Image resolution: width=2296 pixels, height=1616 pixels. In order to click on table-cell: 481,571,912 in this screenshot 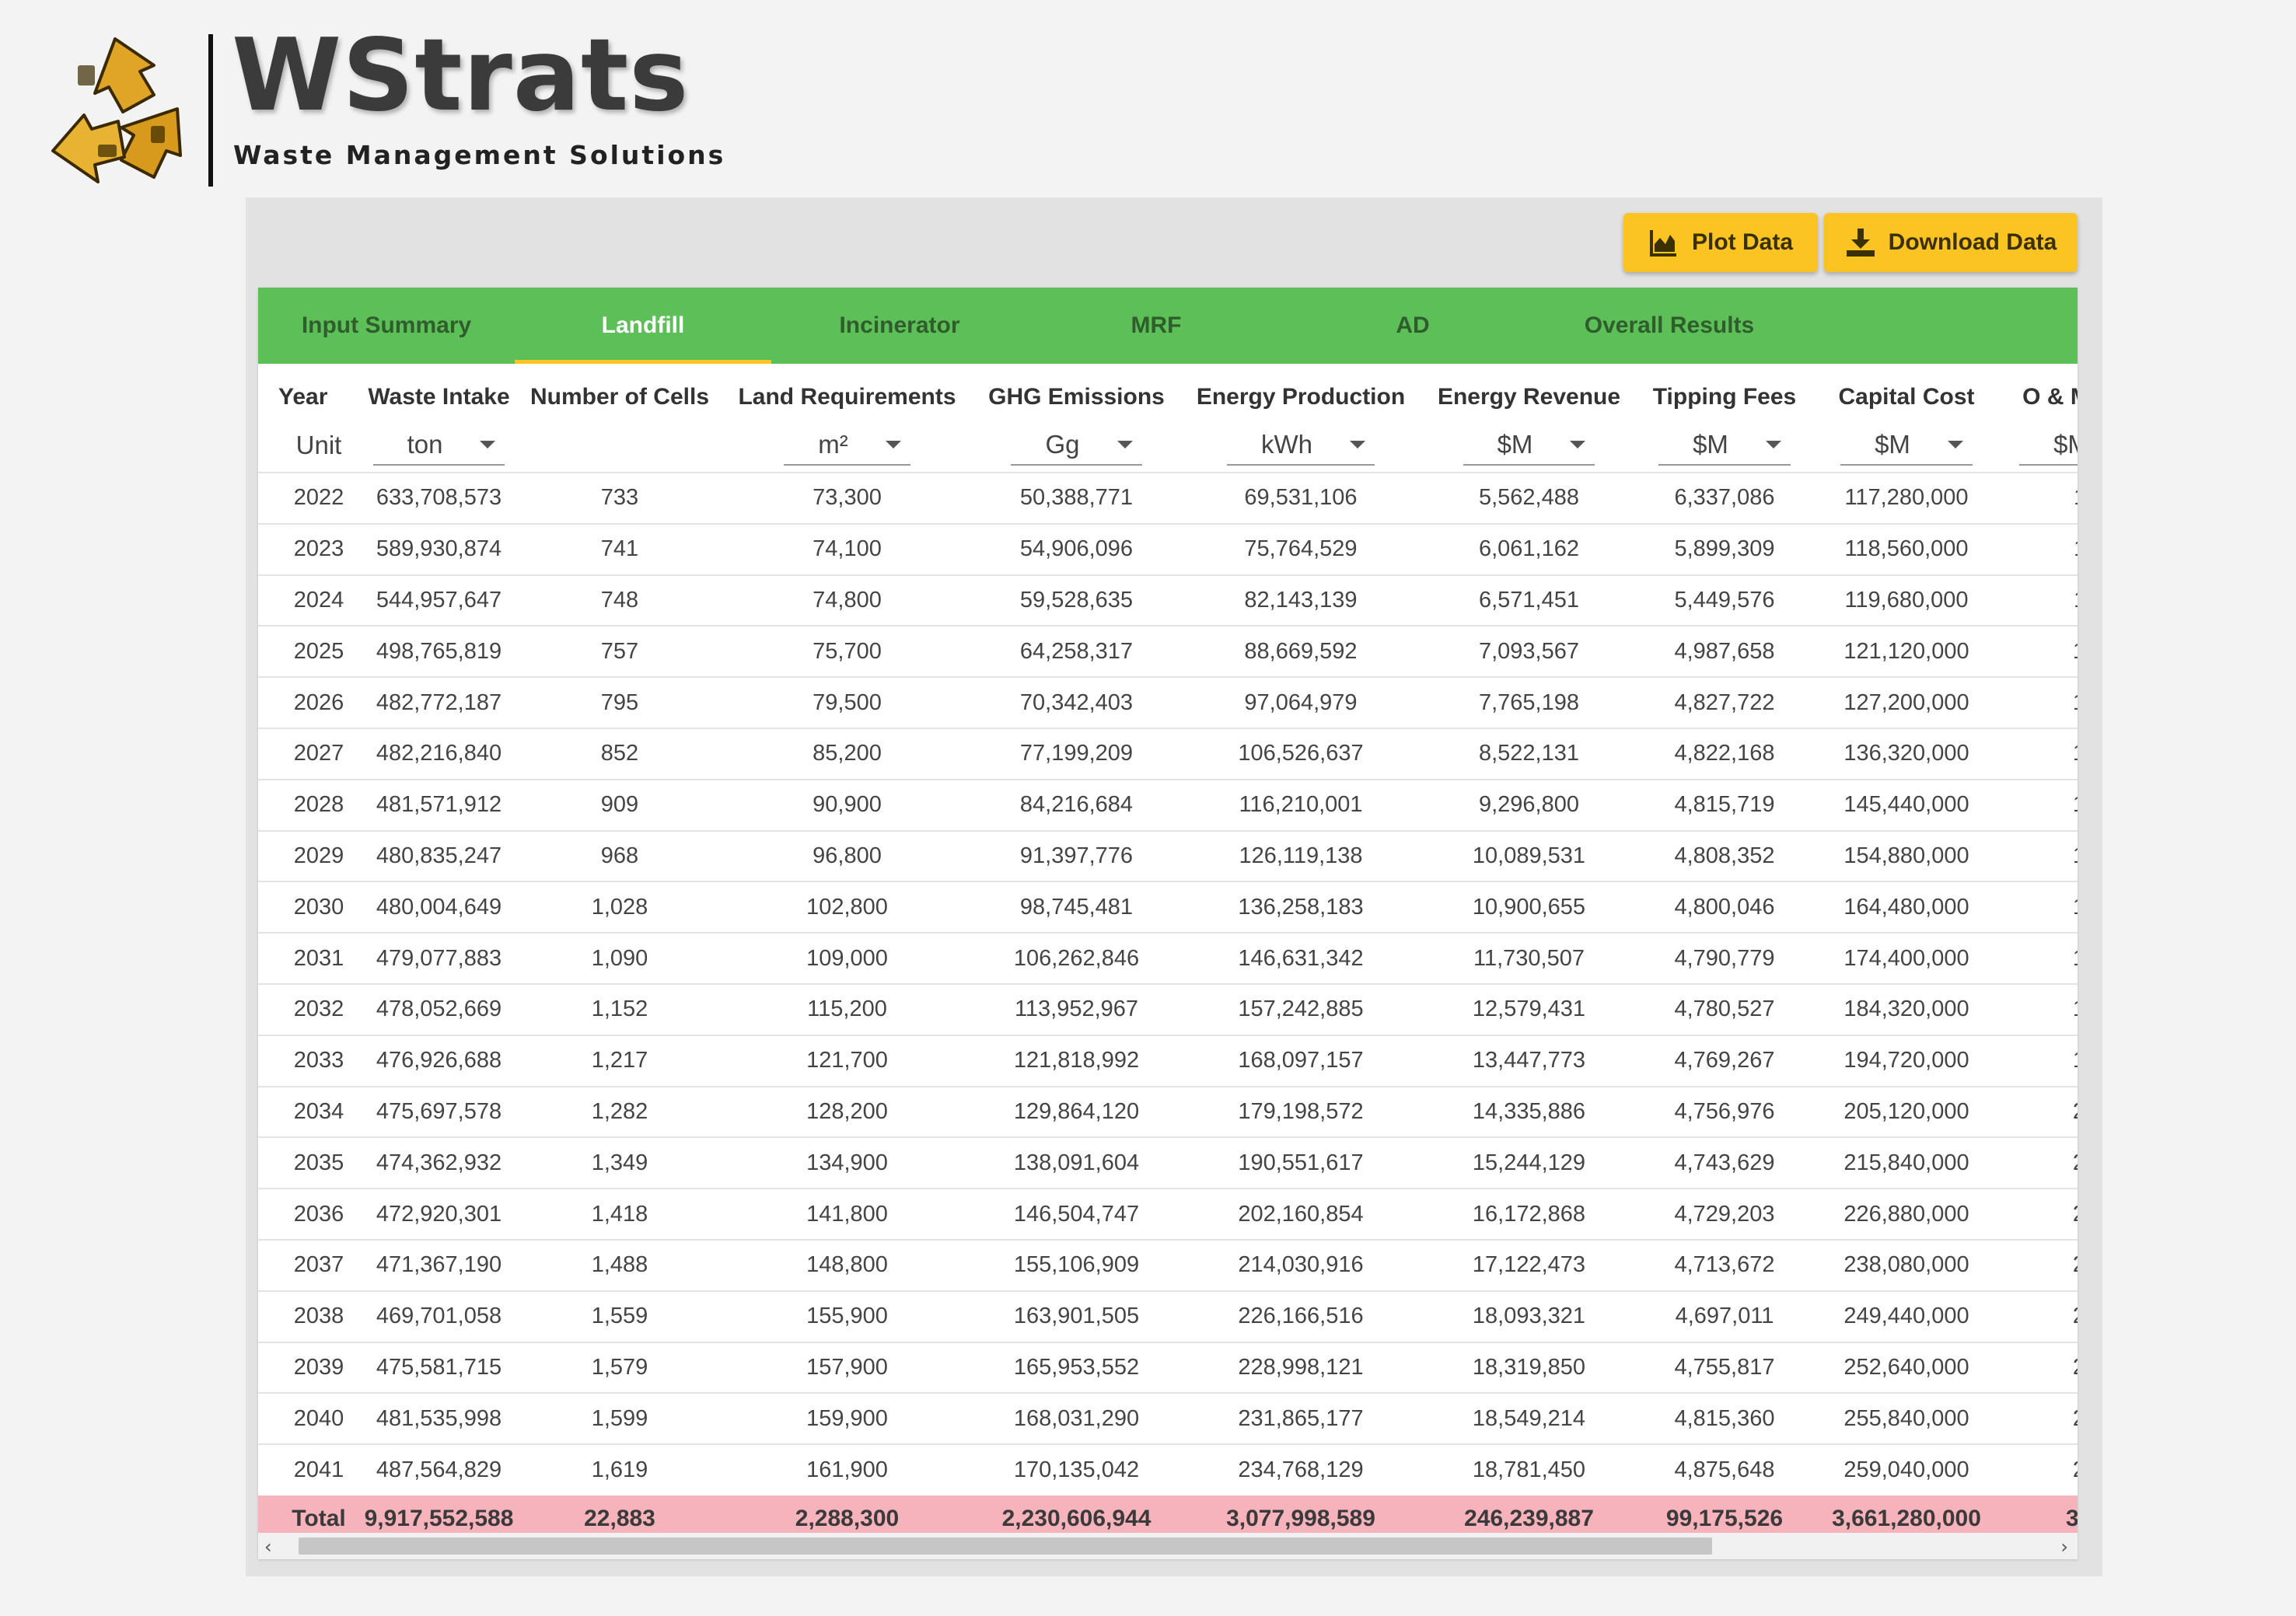, I will do `click(439, 804)`.